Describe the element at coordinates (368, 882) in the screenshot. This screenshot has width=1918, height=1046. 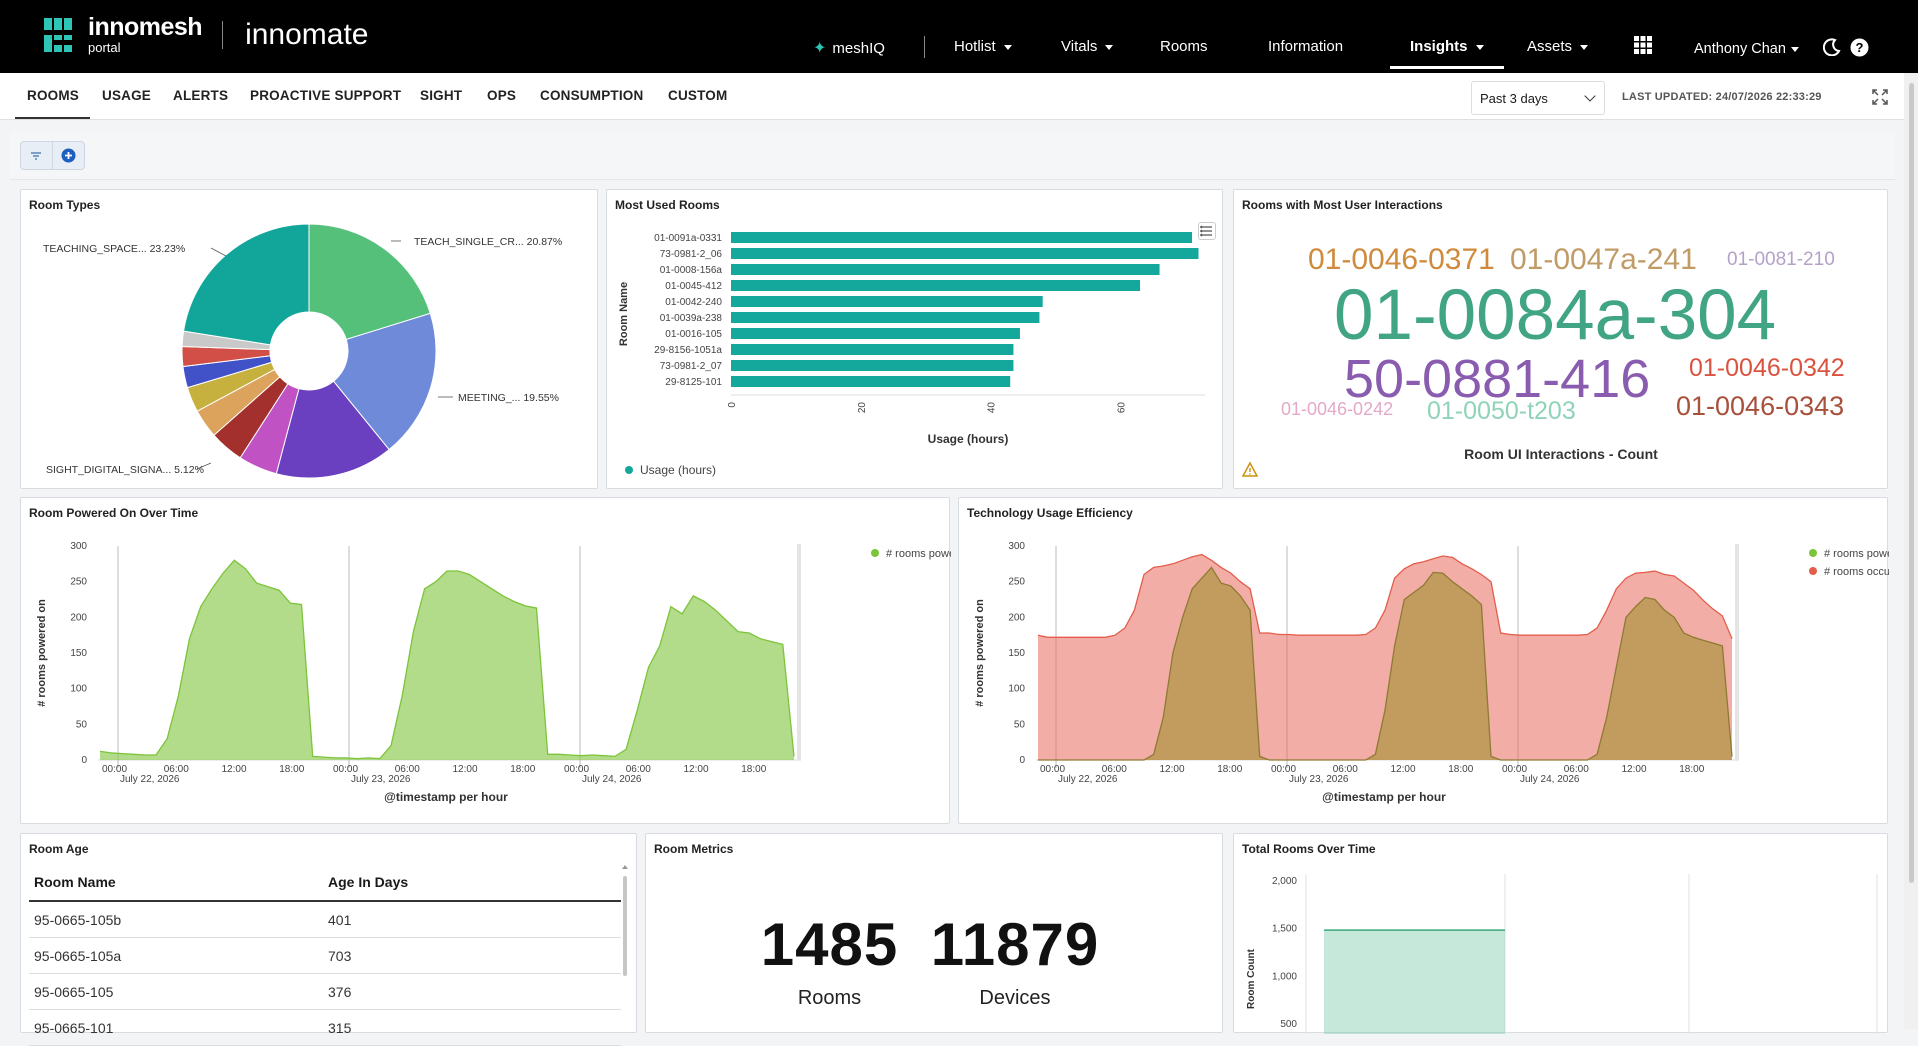
I see `column-header-age: Age In Days` at that location.